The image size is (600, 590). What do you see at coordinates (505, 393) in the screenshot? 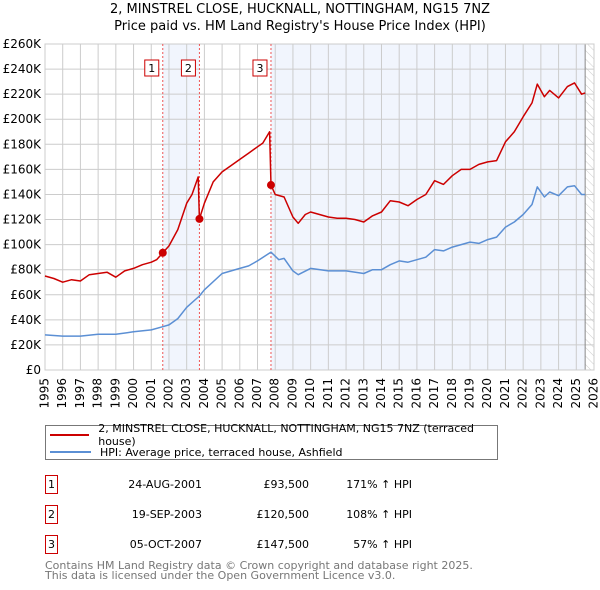
I see `x-tick-label: 2021` at bounding box center [505, 393].